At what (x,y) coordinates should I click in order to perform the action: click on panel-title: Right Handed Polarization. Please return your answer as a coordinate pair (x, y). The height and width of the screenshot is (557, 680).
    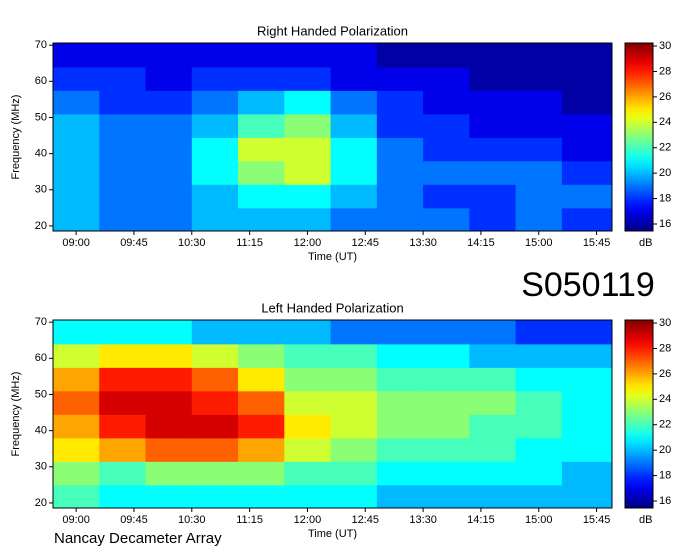
    Looking at the image, I should click on (332, 30).